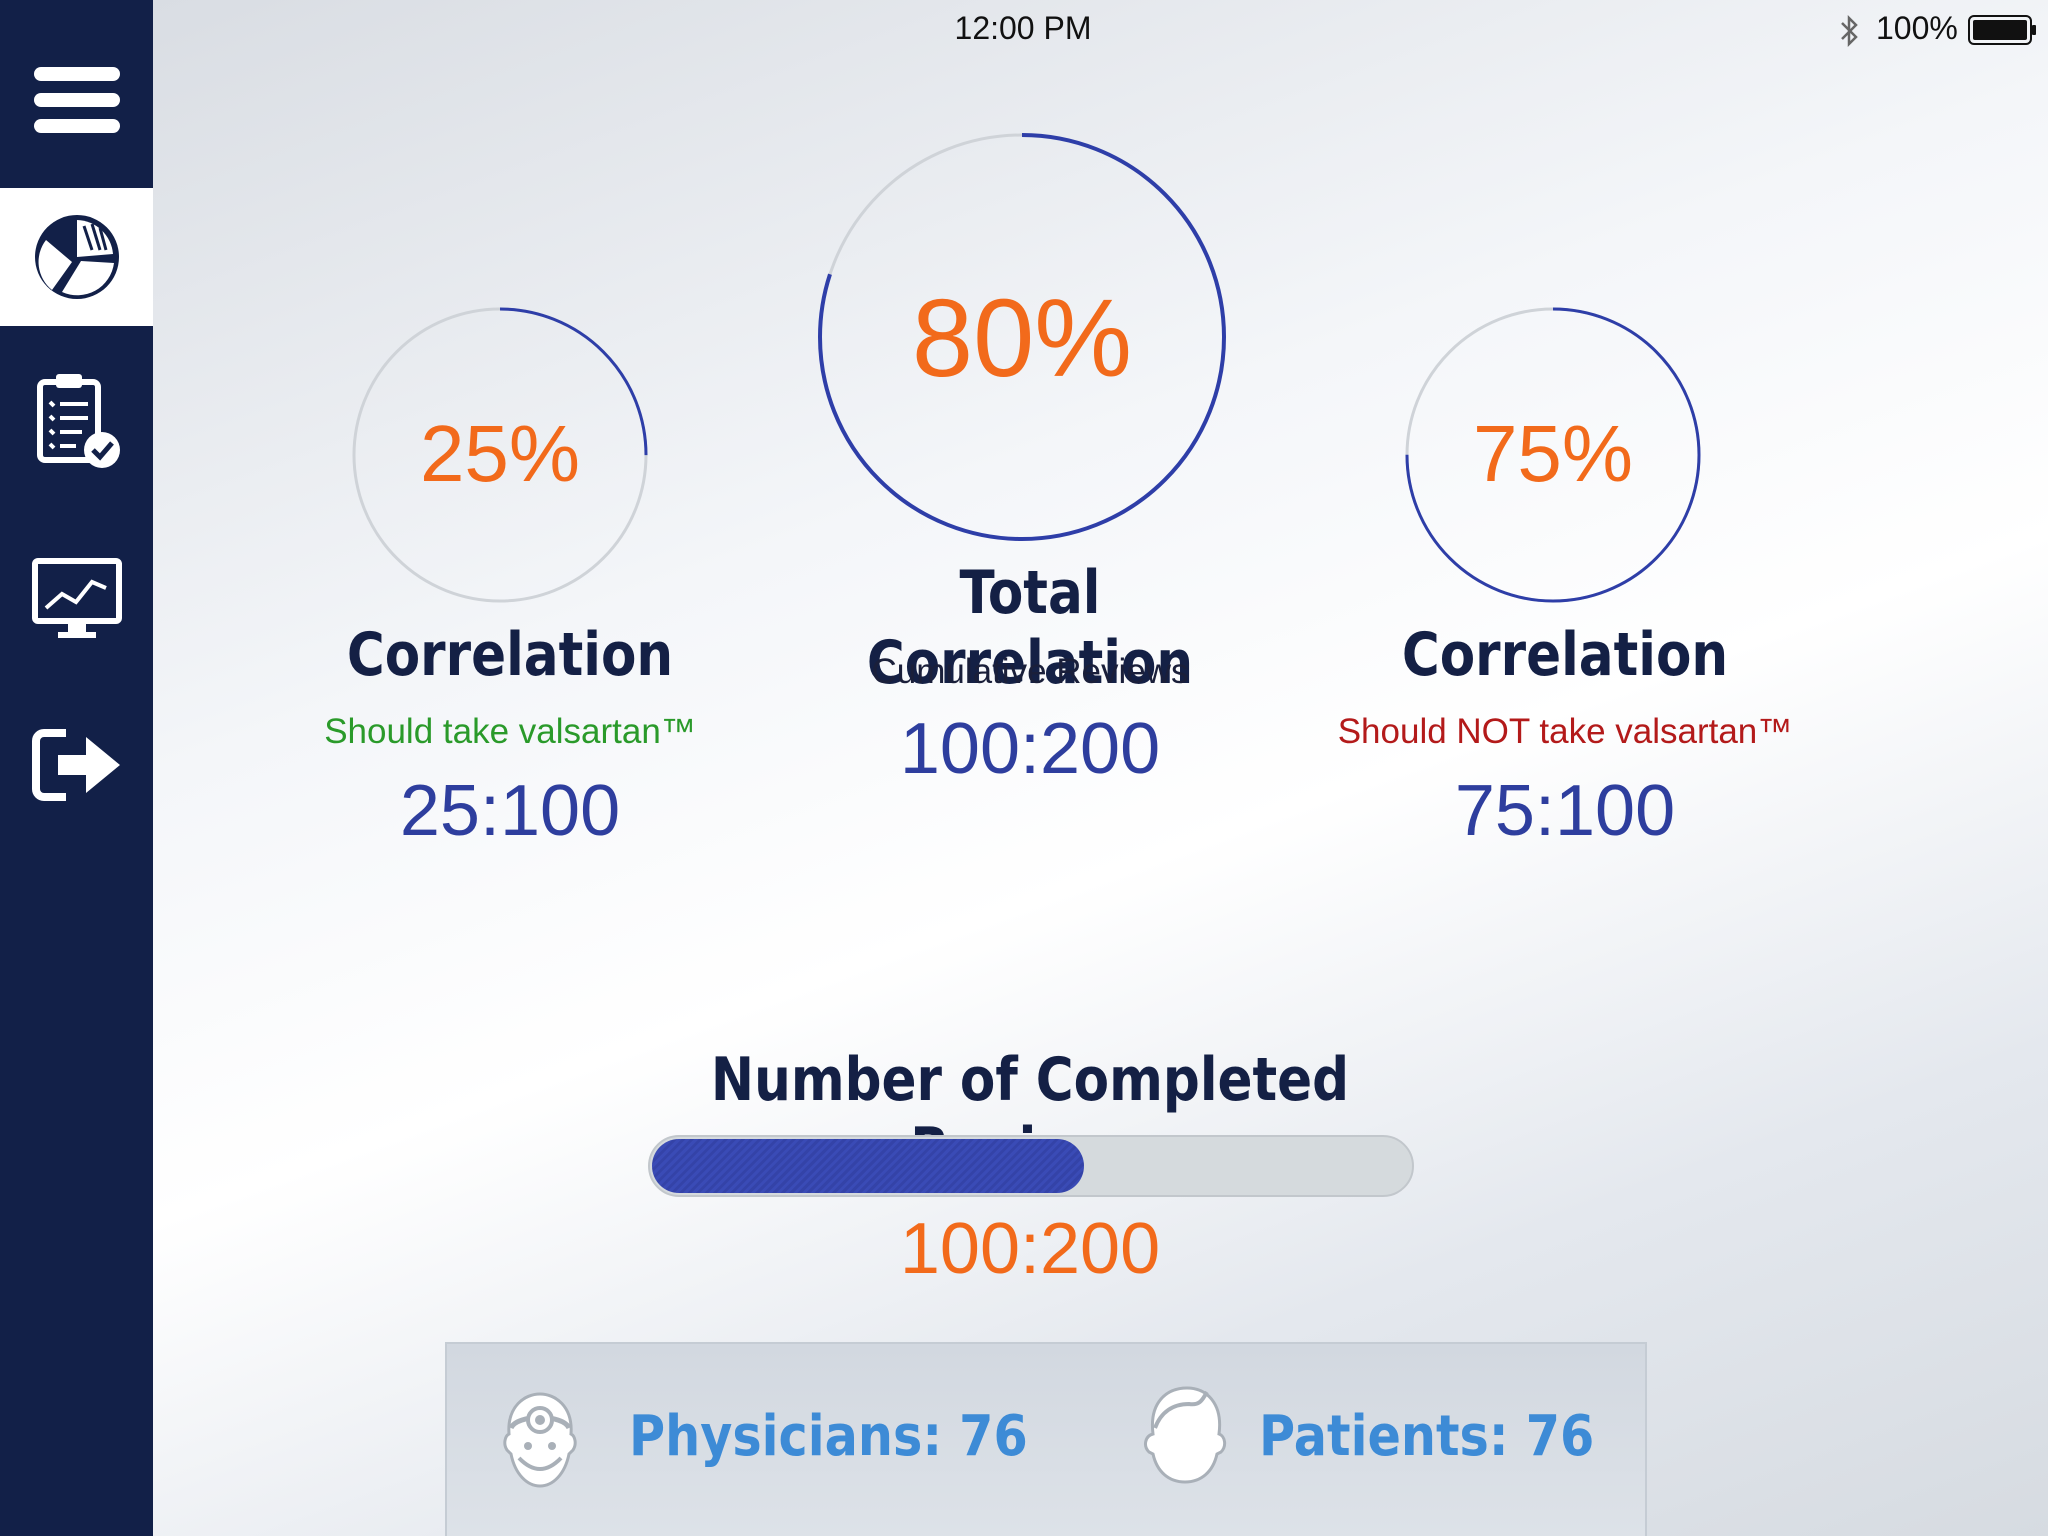  I want to click on reviews-progress-bar, so click(1031, 1166).